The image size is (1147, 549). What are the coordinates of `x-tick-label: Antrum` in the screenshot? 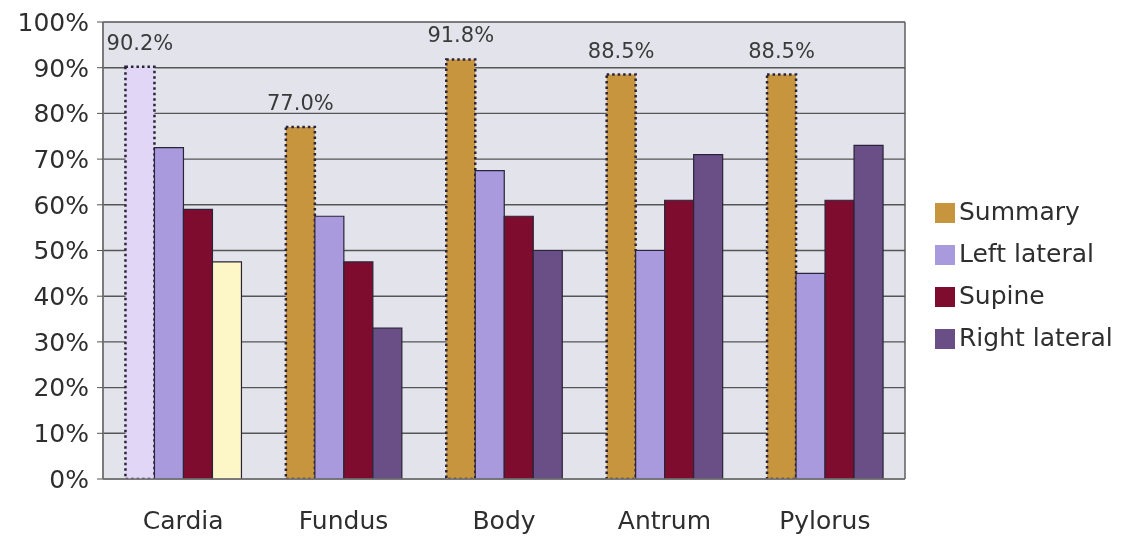 It's located at (664, 520).